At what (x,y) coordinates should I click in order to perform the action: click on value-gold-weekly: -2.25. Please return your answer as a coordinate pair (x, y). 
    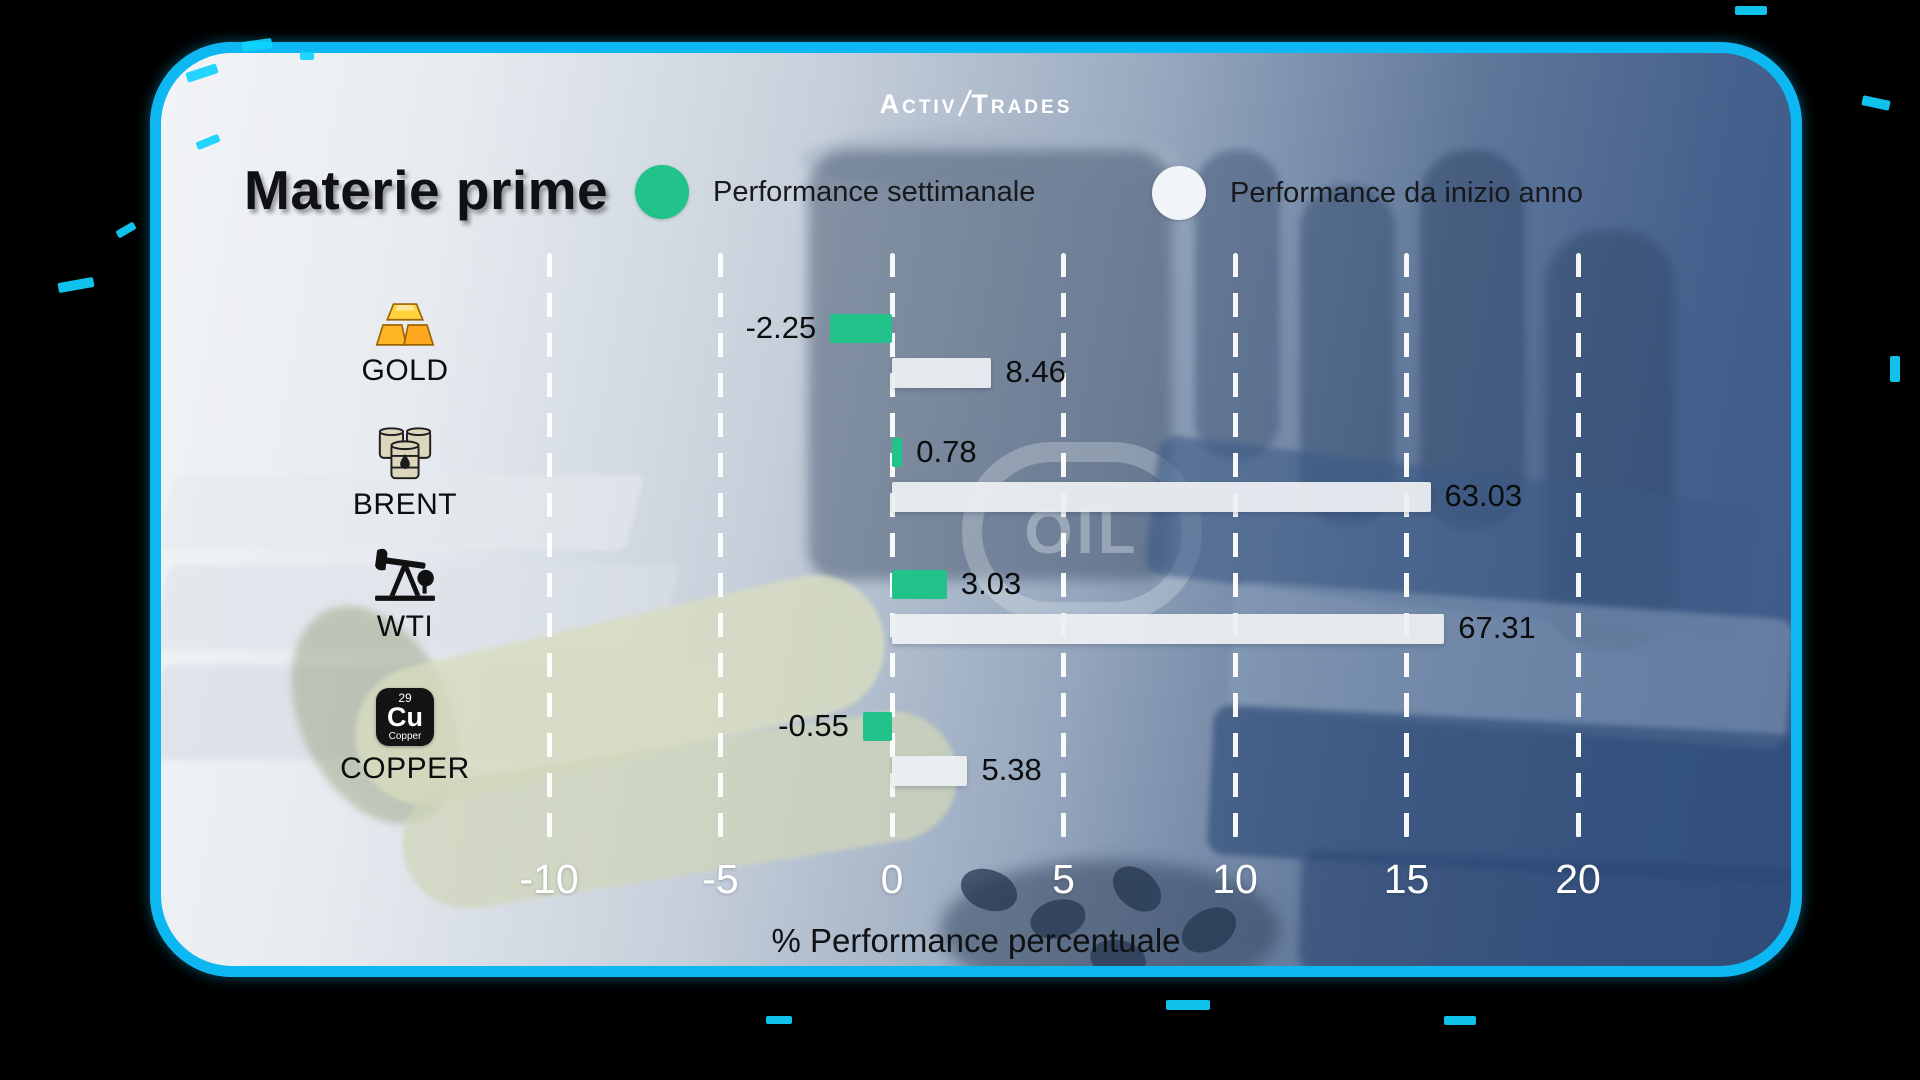
    Looking at the image, I should click on (781, 327).